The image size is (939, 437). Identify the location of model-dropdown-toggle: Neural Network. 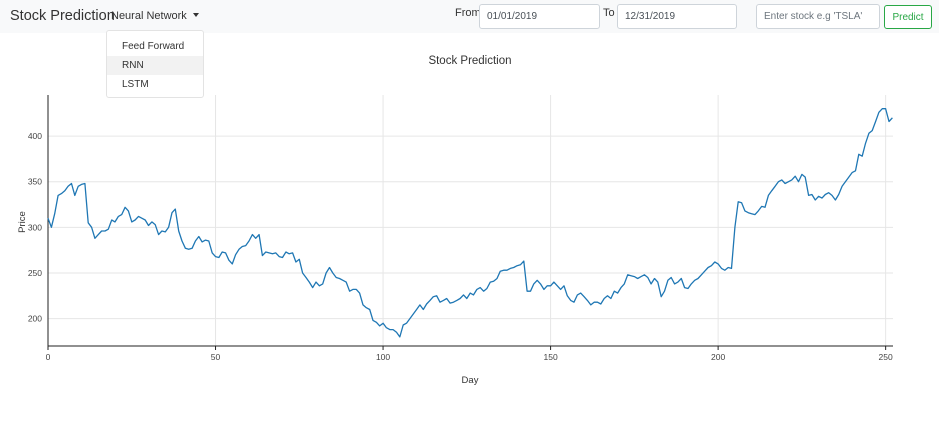
(155, 16).